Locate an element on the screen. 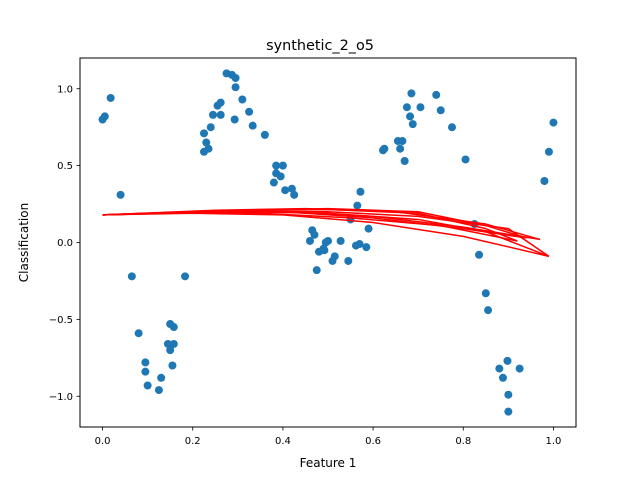 The width and height of the screenshot is (640, 484). x-tick-label: 0.6 is located at coordinates (373, 441).